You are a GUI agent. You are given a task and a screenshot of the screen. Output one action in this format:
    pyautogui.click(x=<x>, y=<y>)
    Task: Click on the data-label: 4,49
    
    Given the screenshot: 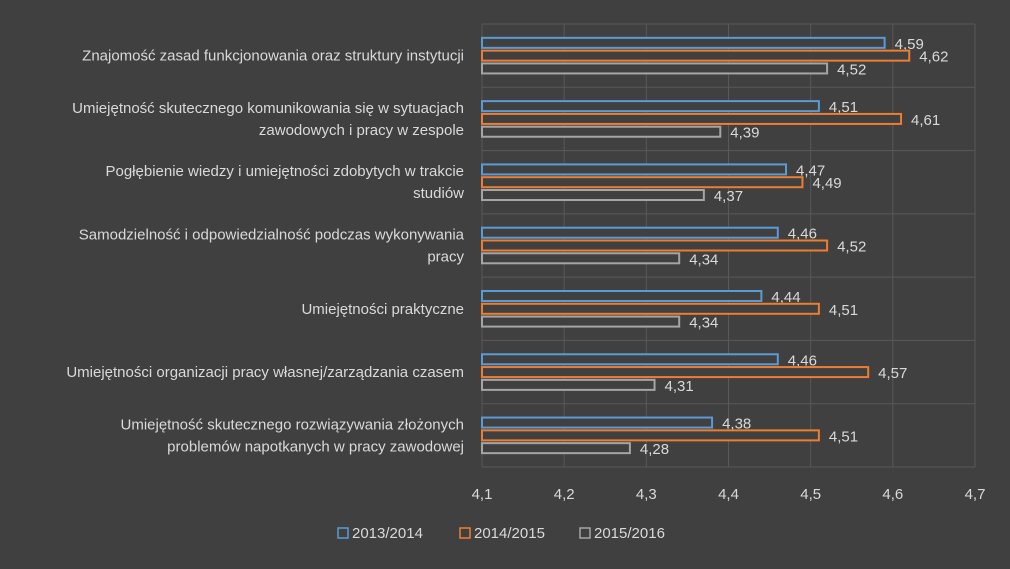 What is the action you would take?
    pyautogui.click(x=826, y=183)
    